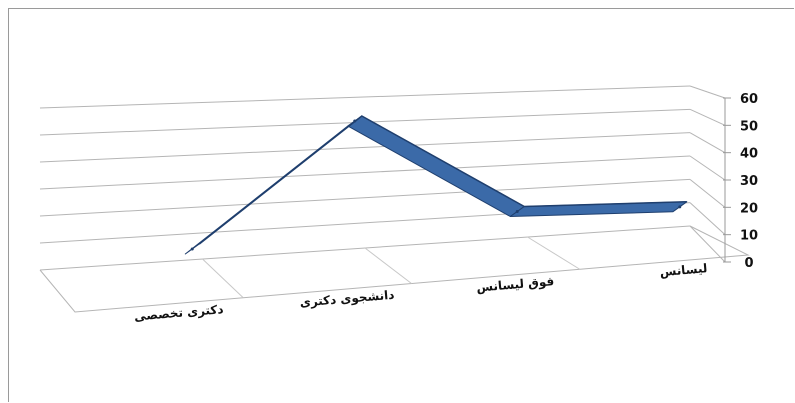 This screenshot has width=795, height=403. What do you see at coordinates (347, 299) in the screenshot?
I see `x-category-label: دانشجوی دکتری` at bounding box center [347, 299].